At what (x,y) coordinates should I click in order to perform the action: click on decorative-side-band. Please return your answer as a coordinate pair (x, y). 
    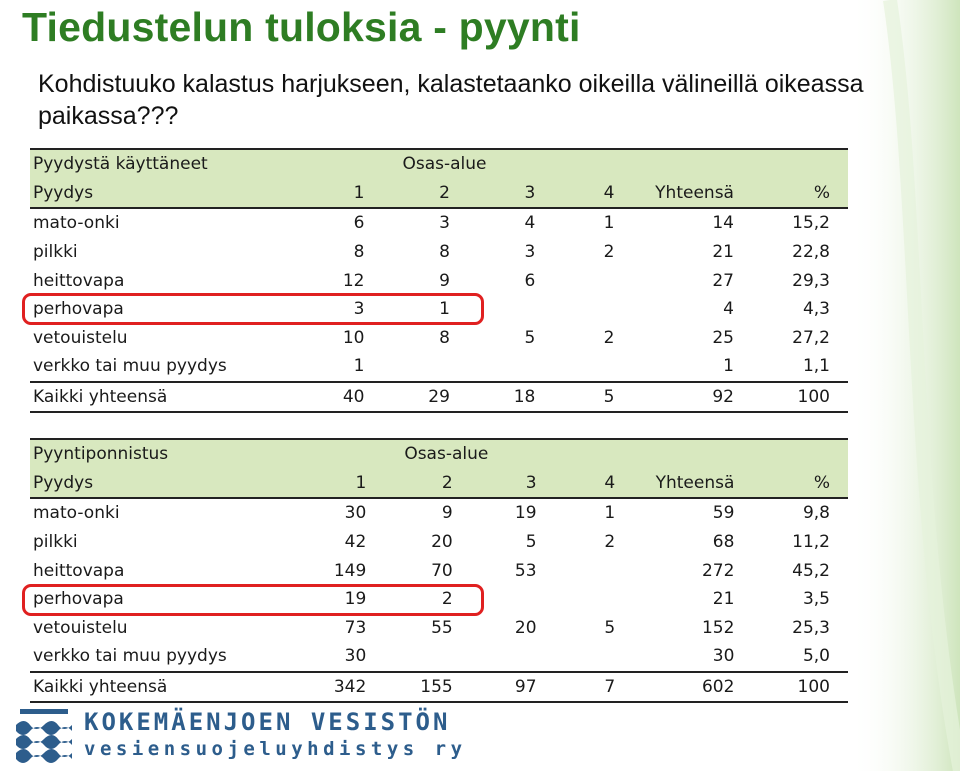
    Looking at the image, I should click on (905, 385).